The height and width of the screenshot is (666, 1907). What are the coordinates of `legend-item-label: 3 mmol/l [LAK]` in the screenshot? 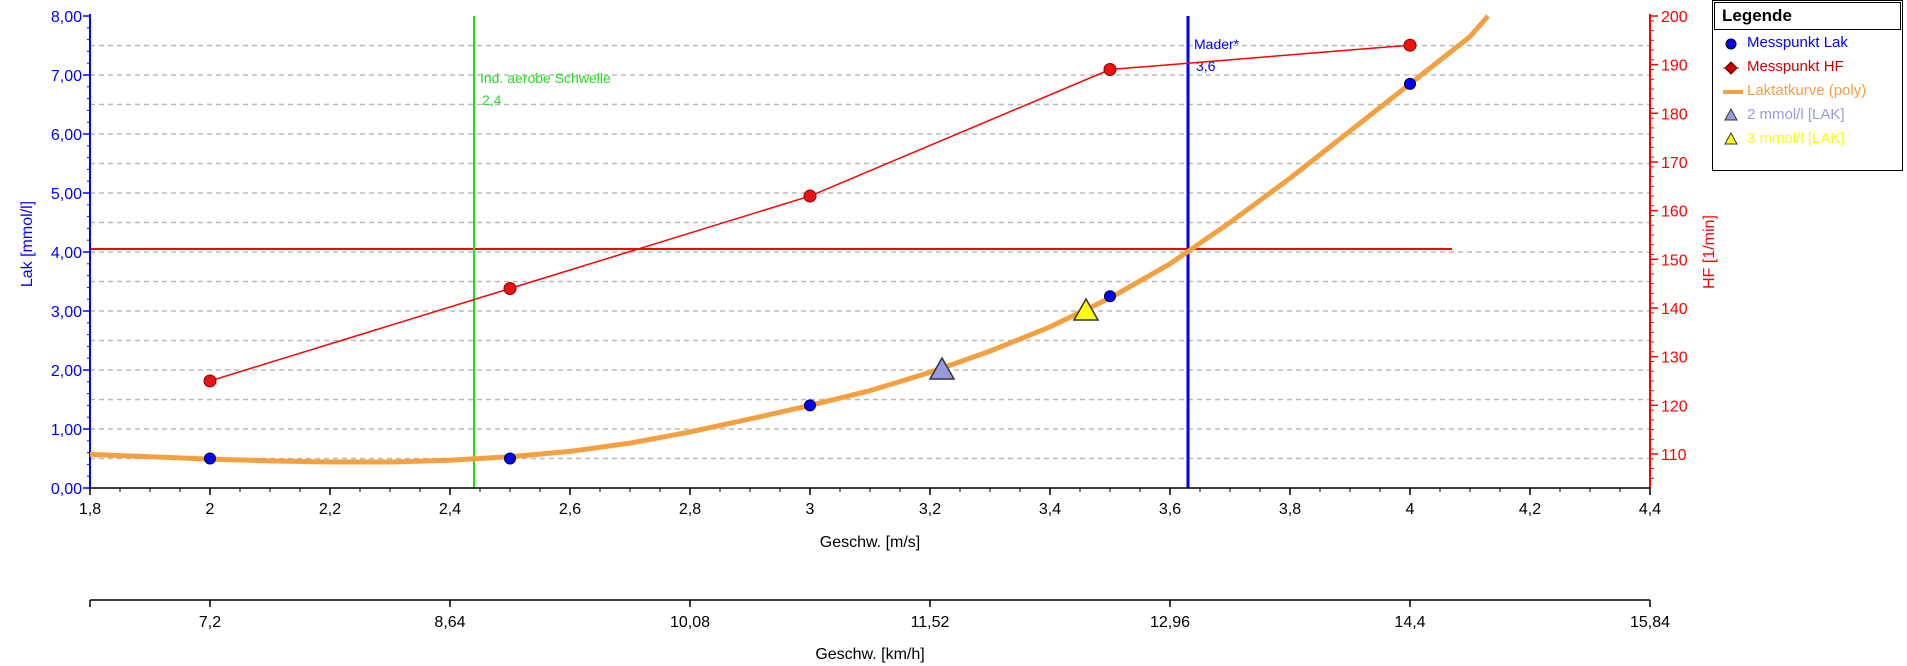 It's located at (1796, 138).